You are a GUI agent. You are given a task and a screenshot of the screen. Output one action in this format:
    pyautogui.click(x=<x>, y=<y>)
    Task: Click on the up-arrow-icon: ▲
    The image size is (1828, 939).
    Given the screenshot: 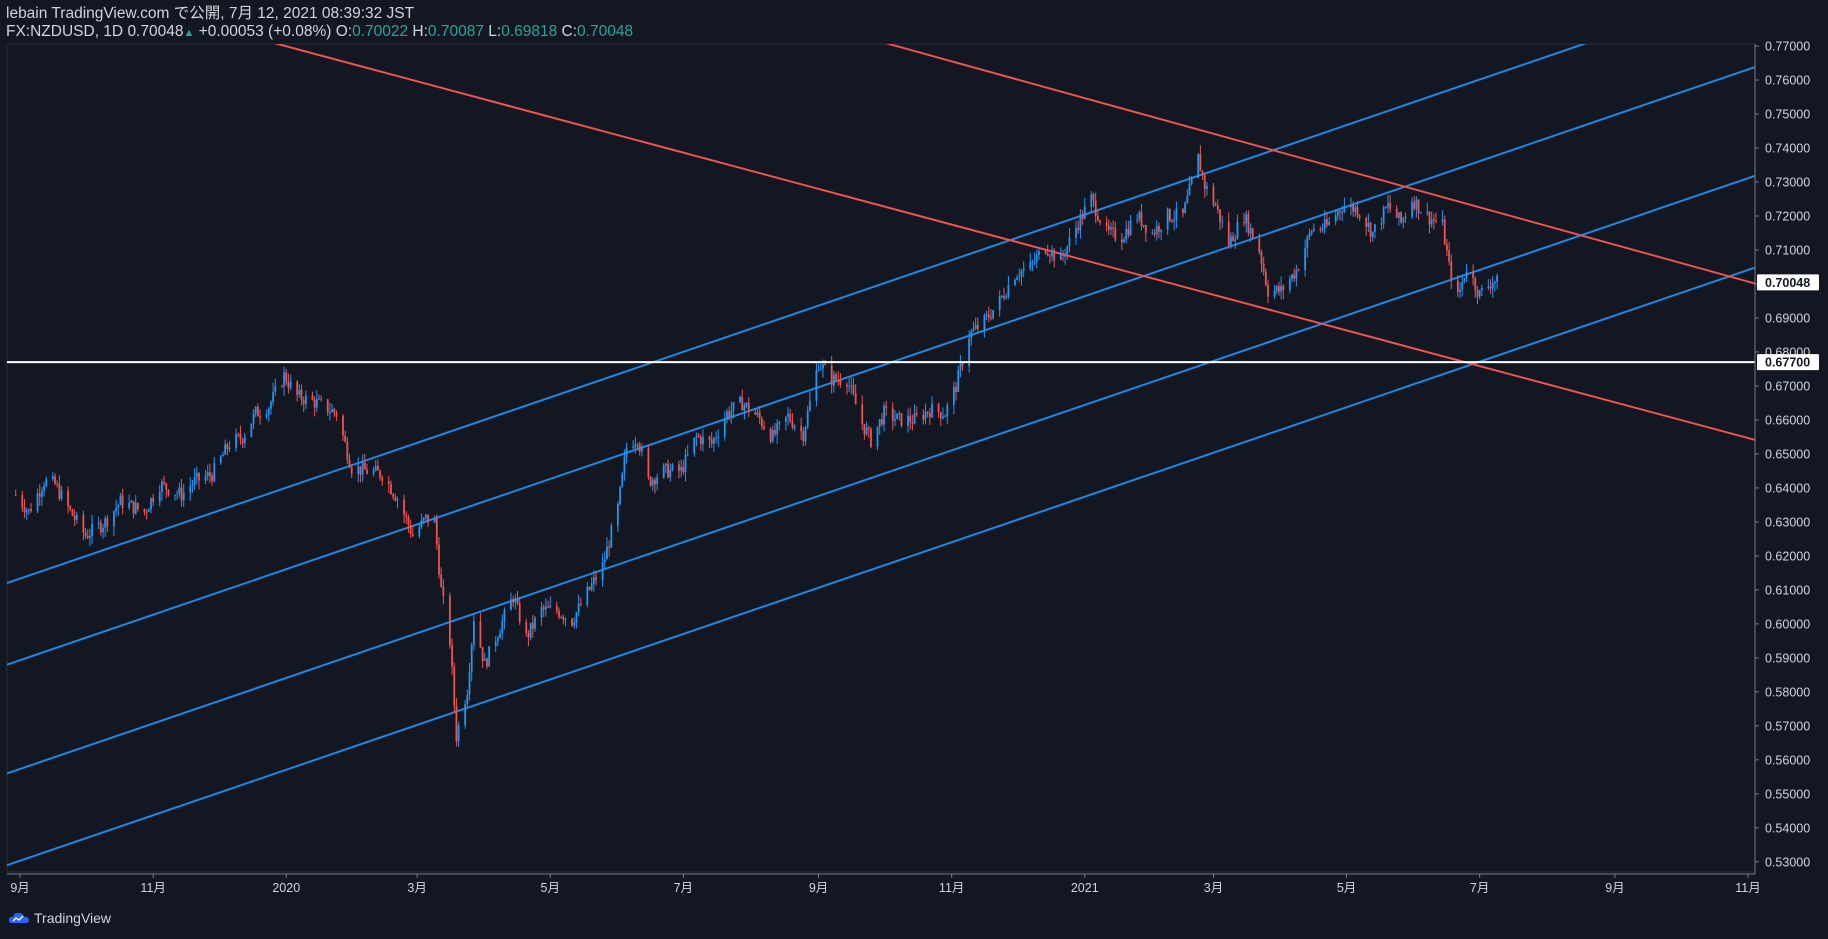 What is the action you would take?
    pyautogui.click(x=189, y=33)
    